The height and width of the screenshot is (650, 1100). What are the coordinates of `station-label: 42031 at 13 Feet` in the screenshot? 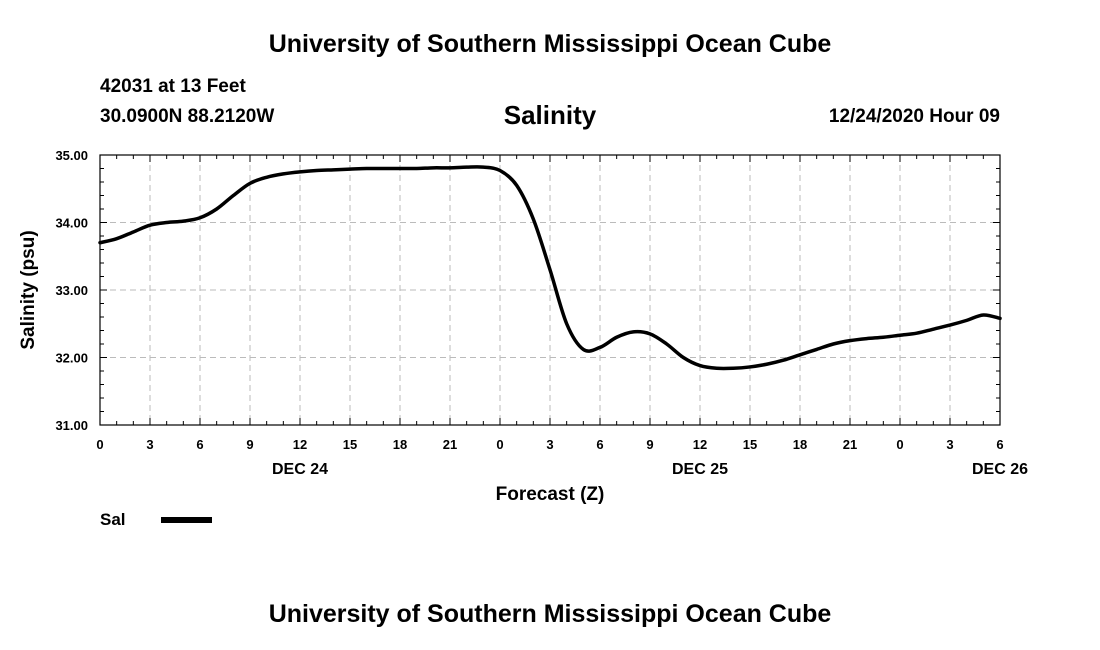 It's located at (173, 86).